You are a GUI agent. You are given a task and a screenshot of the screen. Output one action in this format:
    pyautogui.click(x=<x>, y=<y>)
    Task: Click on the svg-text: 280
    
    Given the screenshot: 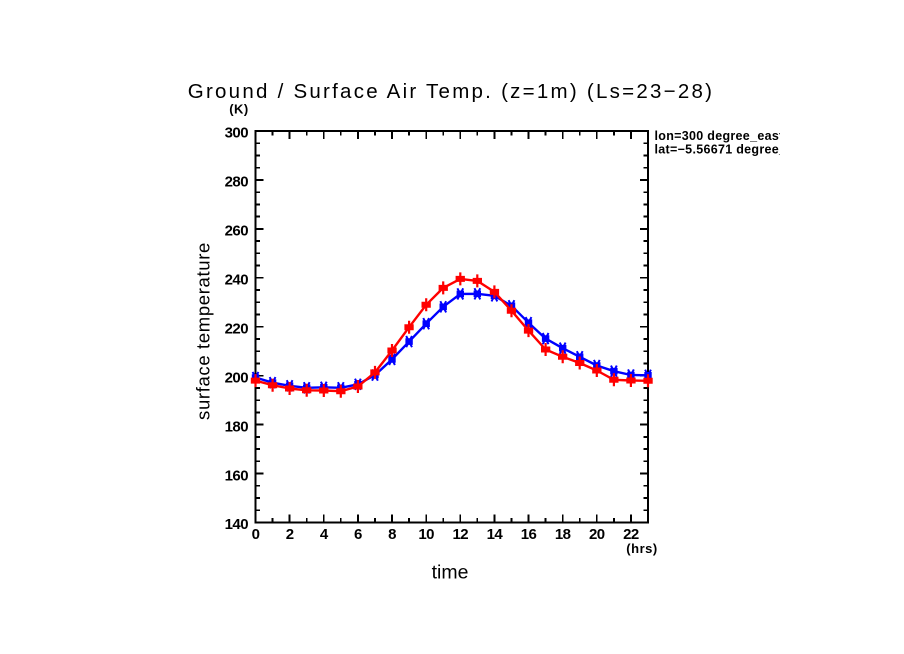 What is the action you would take?
    pyautogui.click(x=237, y=182)
    